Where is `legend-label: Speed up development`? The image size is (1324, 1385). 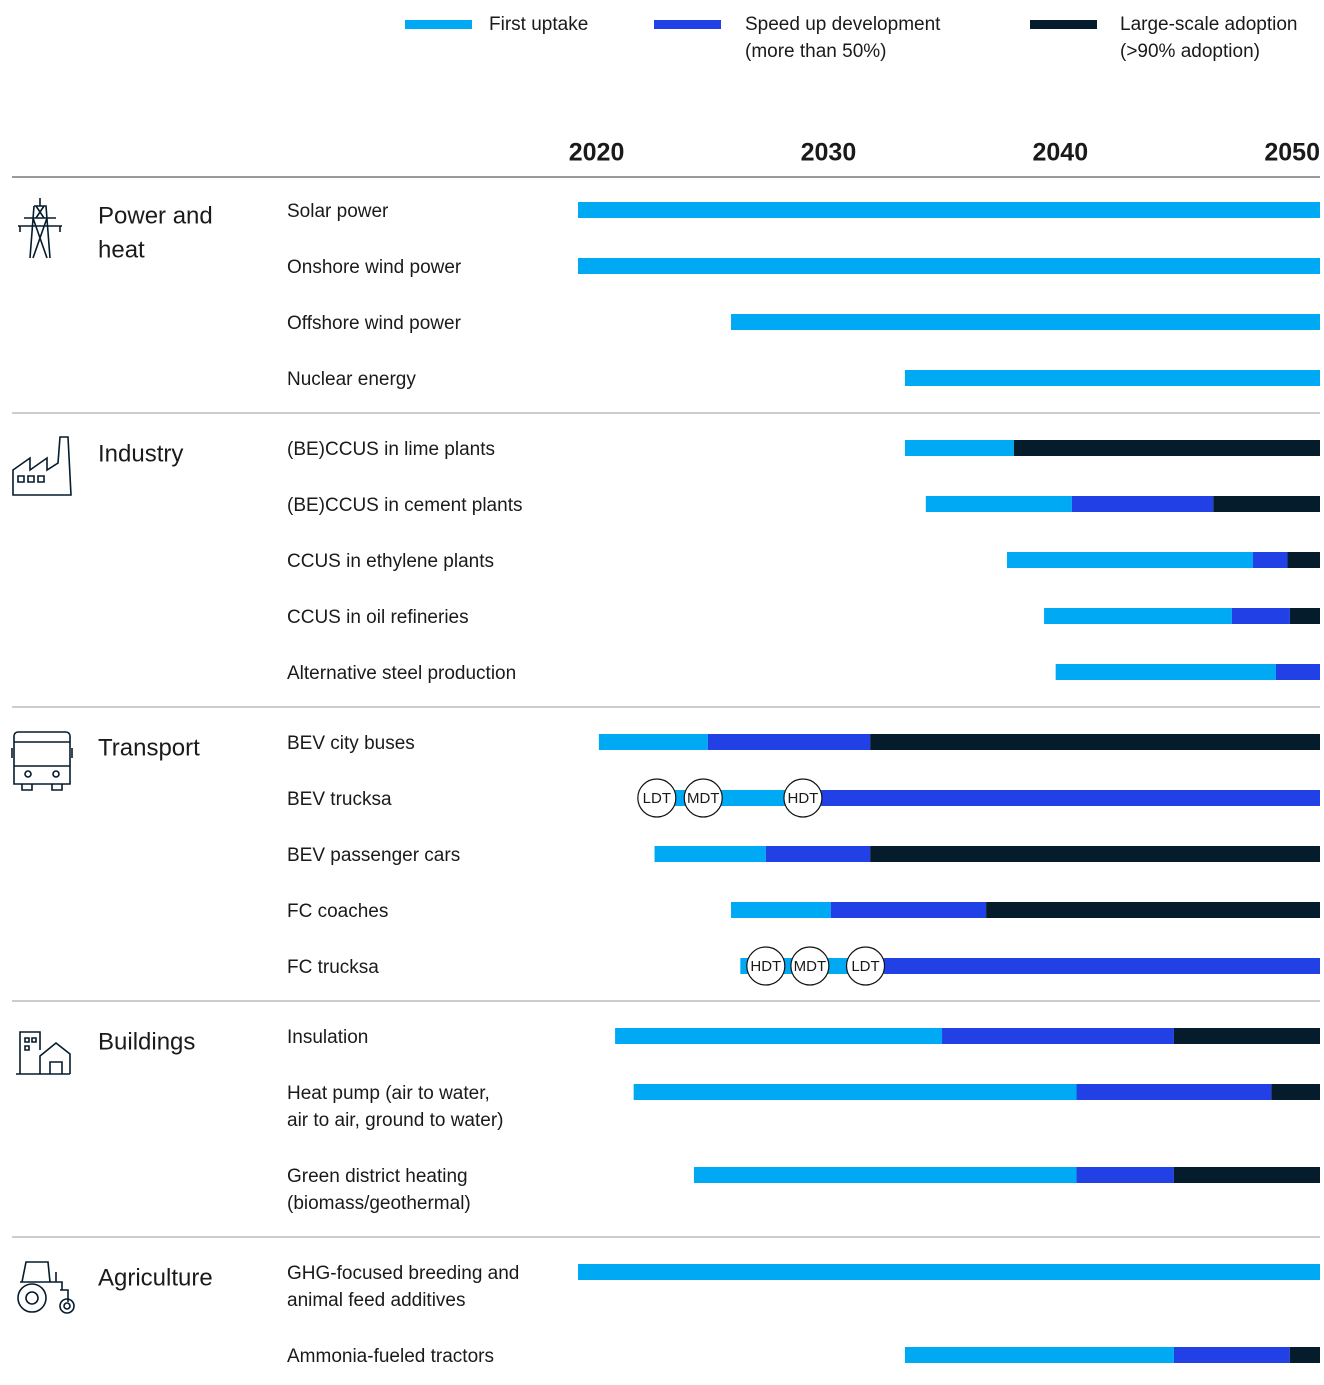
legend-label: Speed up development is located at coordinates (843, 24).